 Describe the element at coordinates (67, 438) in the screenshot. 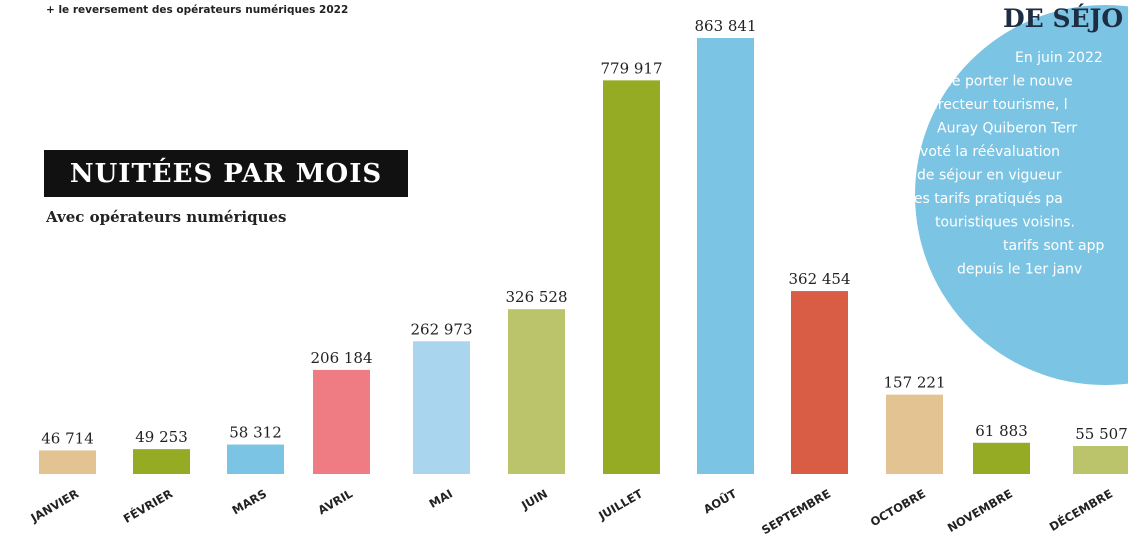

I see `value-label: 46 714` at that location.